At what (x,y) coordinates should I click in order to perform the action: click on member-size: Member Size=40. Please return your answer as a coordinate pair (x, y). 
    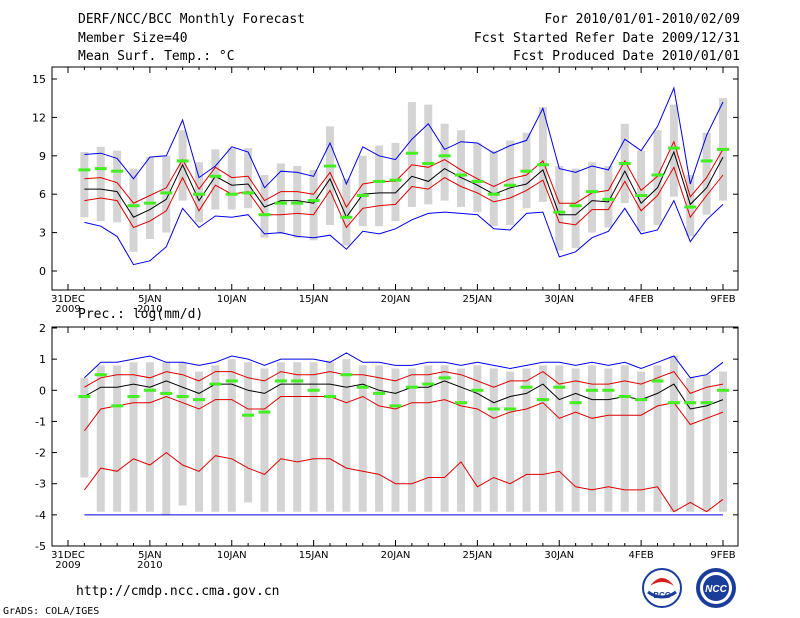
    Looking at the image, I should click on (133, 38).